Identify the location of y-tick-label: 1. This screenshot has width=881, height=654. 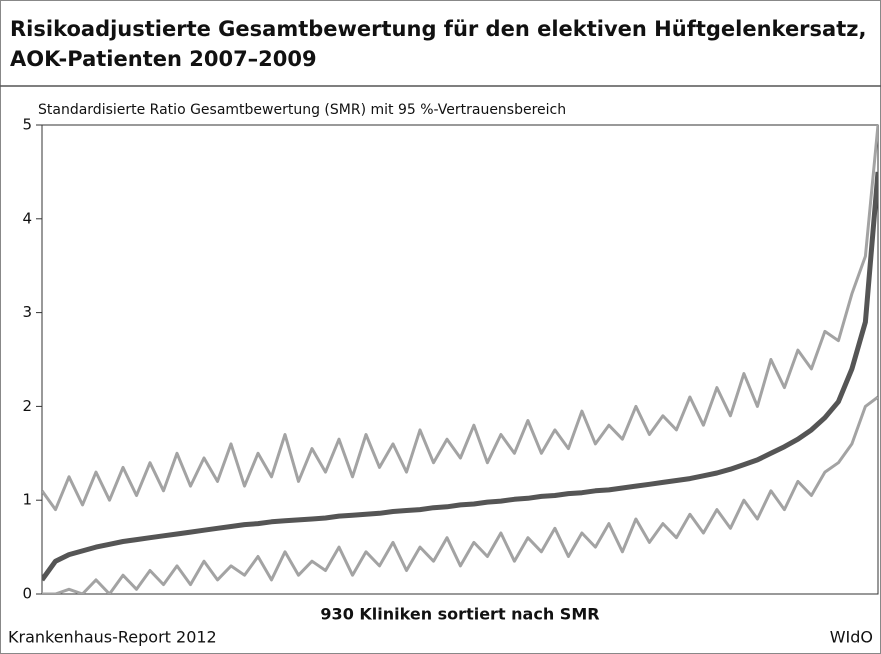
(27, 500).